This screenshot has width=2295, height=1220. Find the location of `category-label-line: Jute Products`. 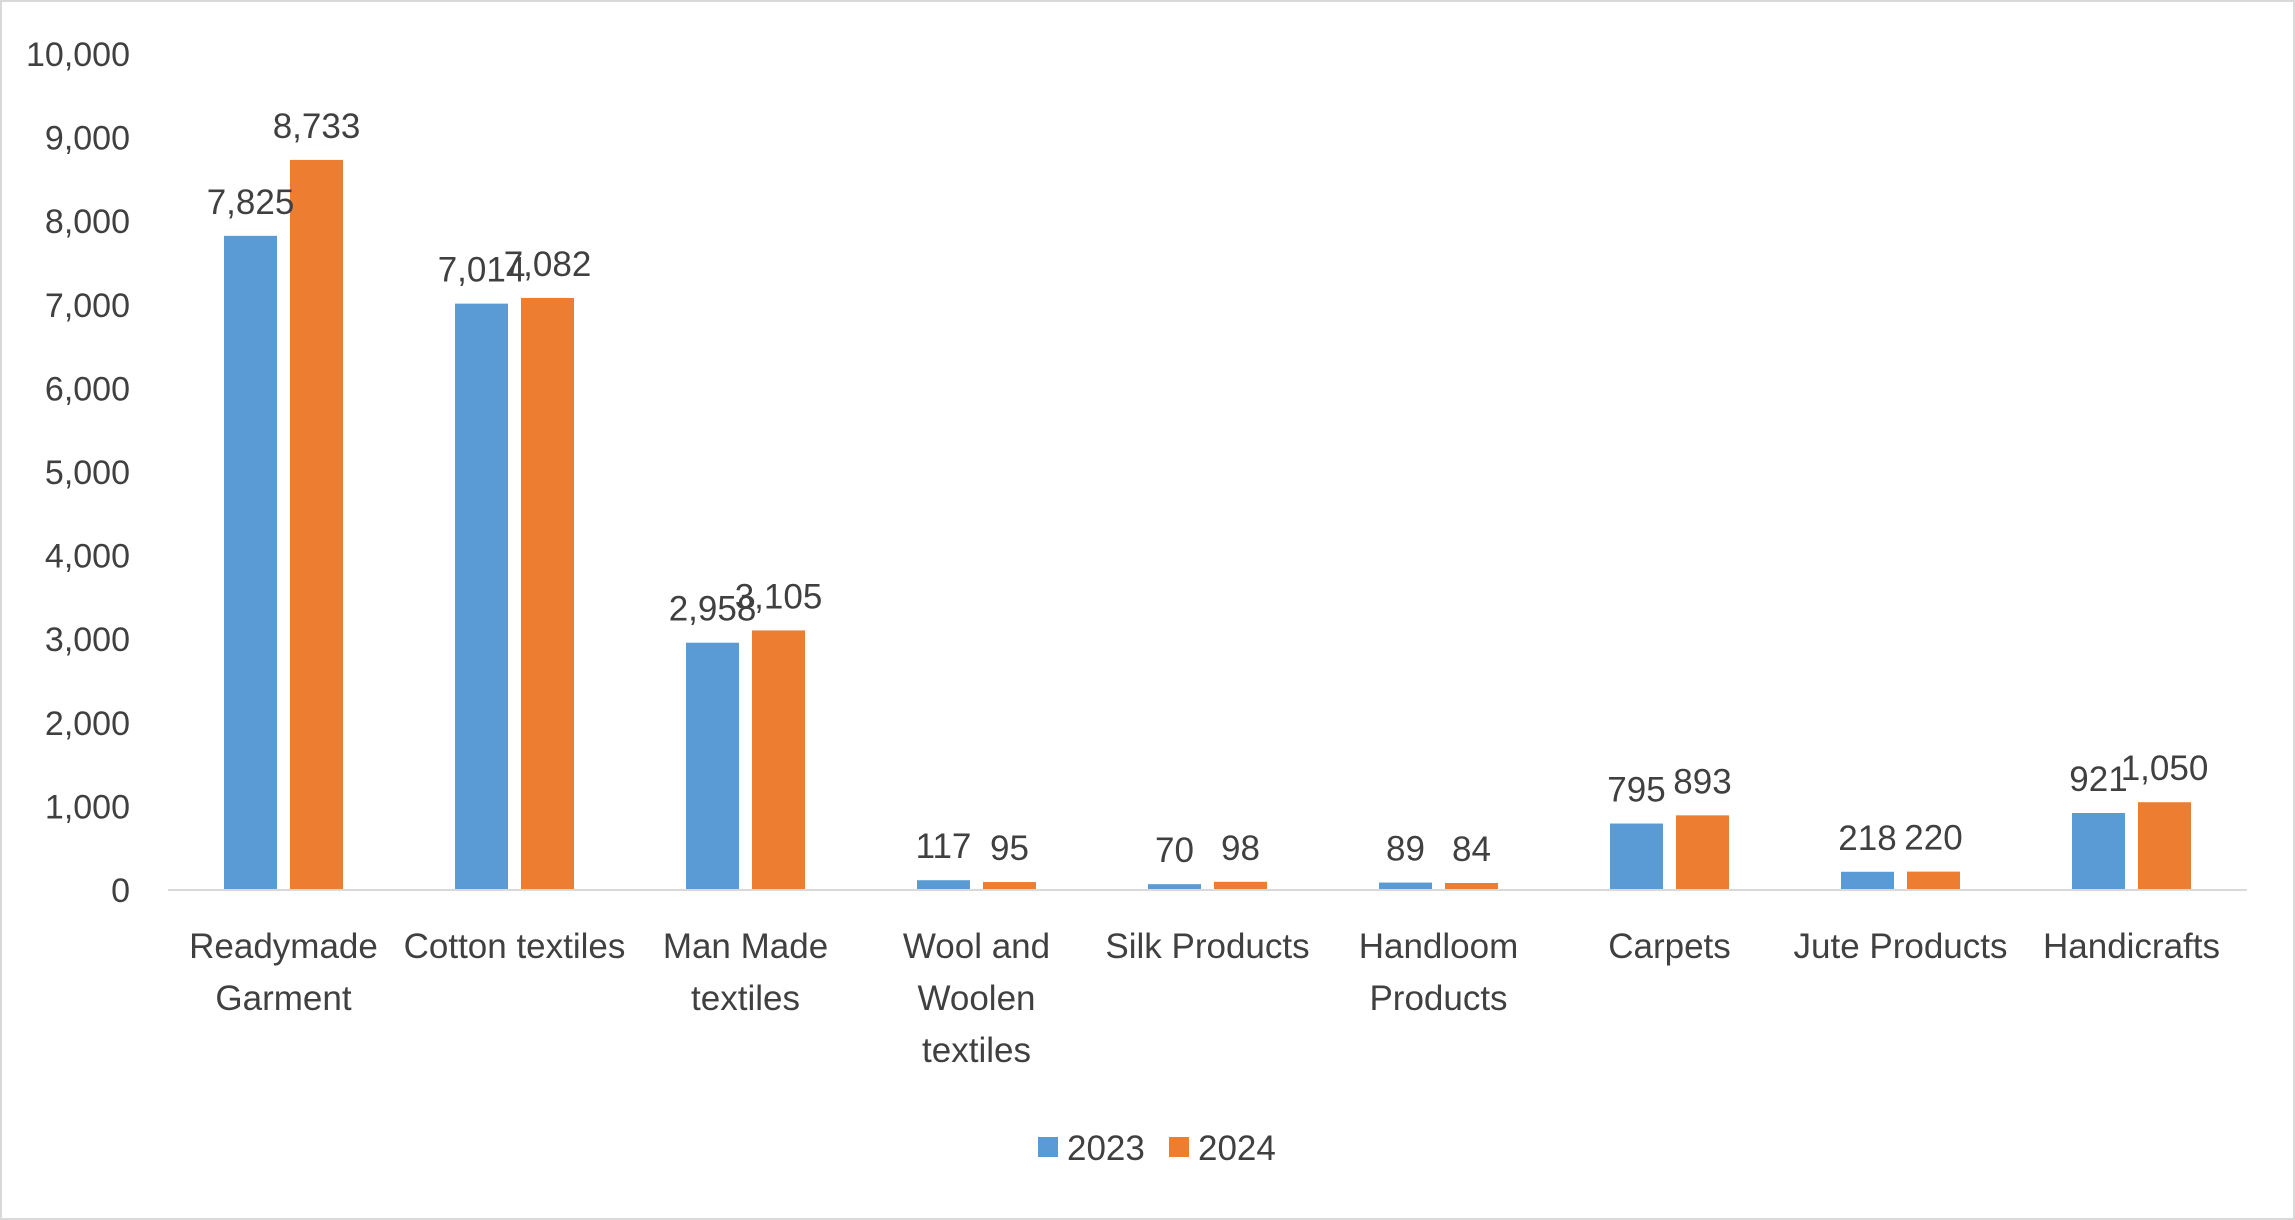

category-label-line: Jute Products is located at coordinates (1901, 946).